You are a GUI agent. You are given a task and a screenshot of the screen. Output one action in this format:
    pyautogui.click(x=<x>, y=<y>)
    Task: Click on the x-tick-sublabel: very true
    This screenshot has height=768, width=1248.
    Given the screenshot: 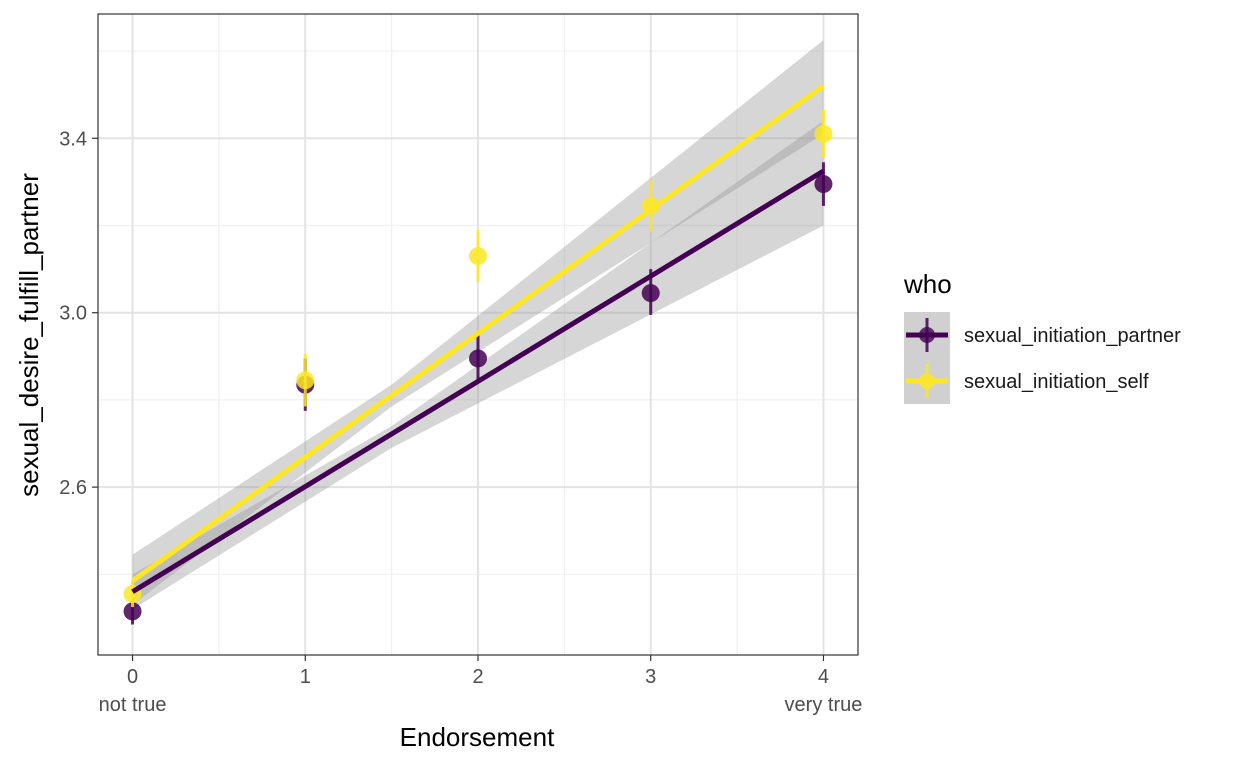 What is the action you would take?
    pyautogui.click(x=824, y=705)
    